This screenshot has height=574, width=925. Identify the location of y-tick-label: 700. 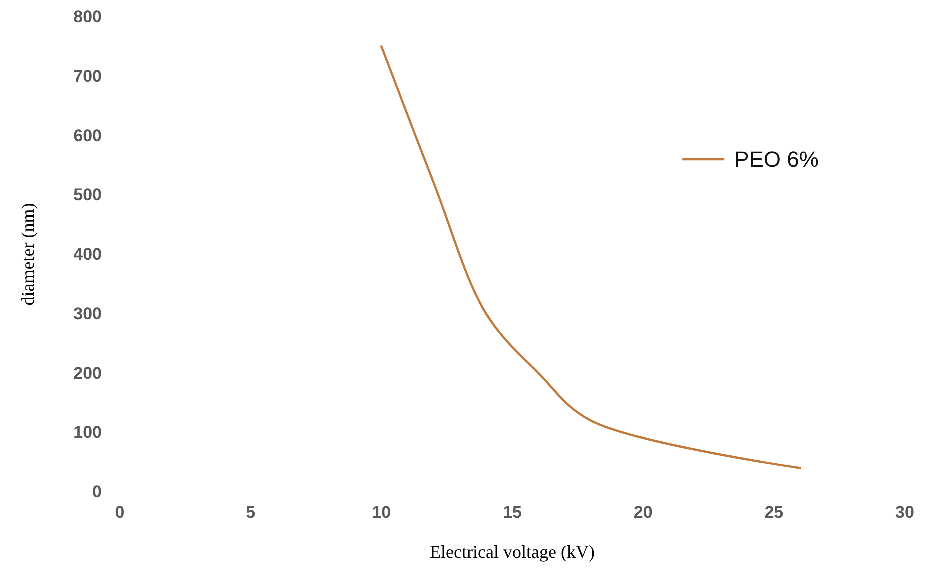
(88, 76).